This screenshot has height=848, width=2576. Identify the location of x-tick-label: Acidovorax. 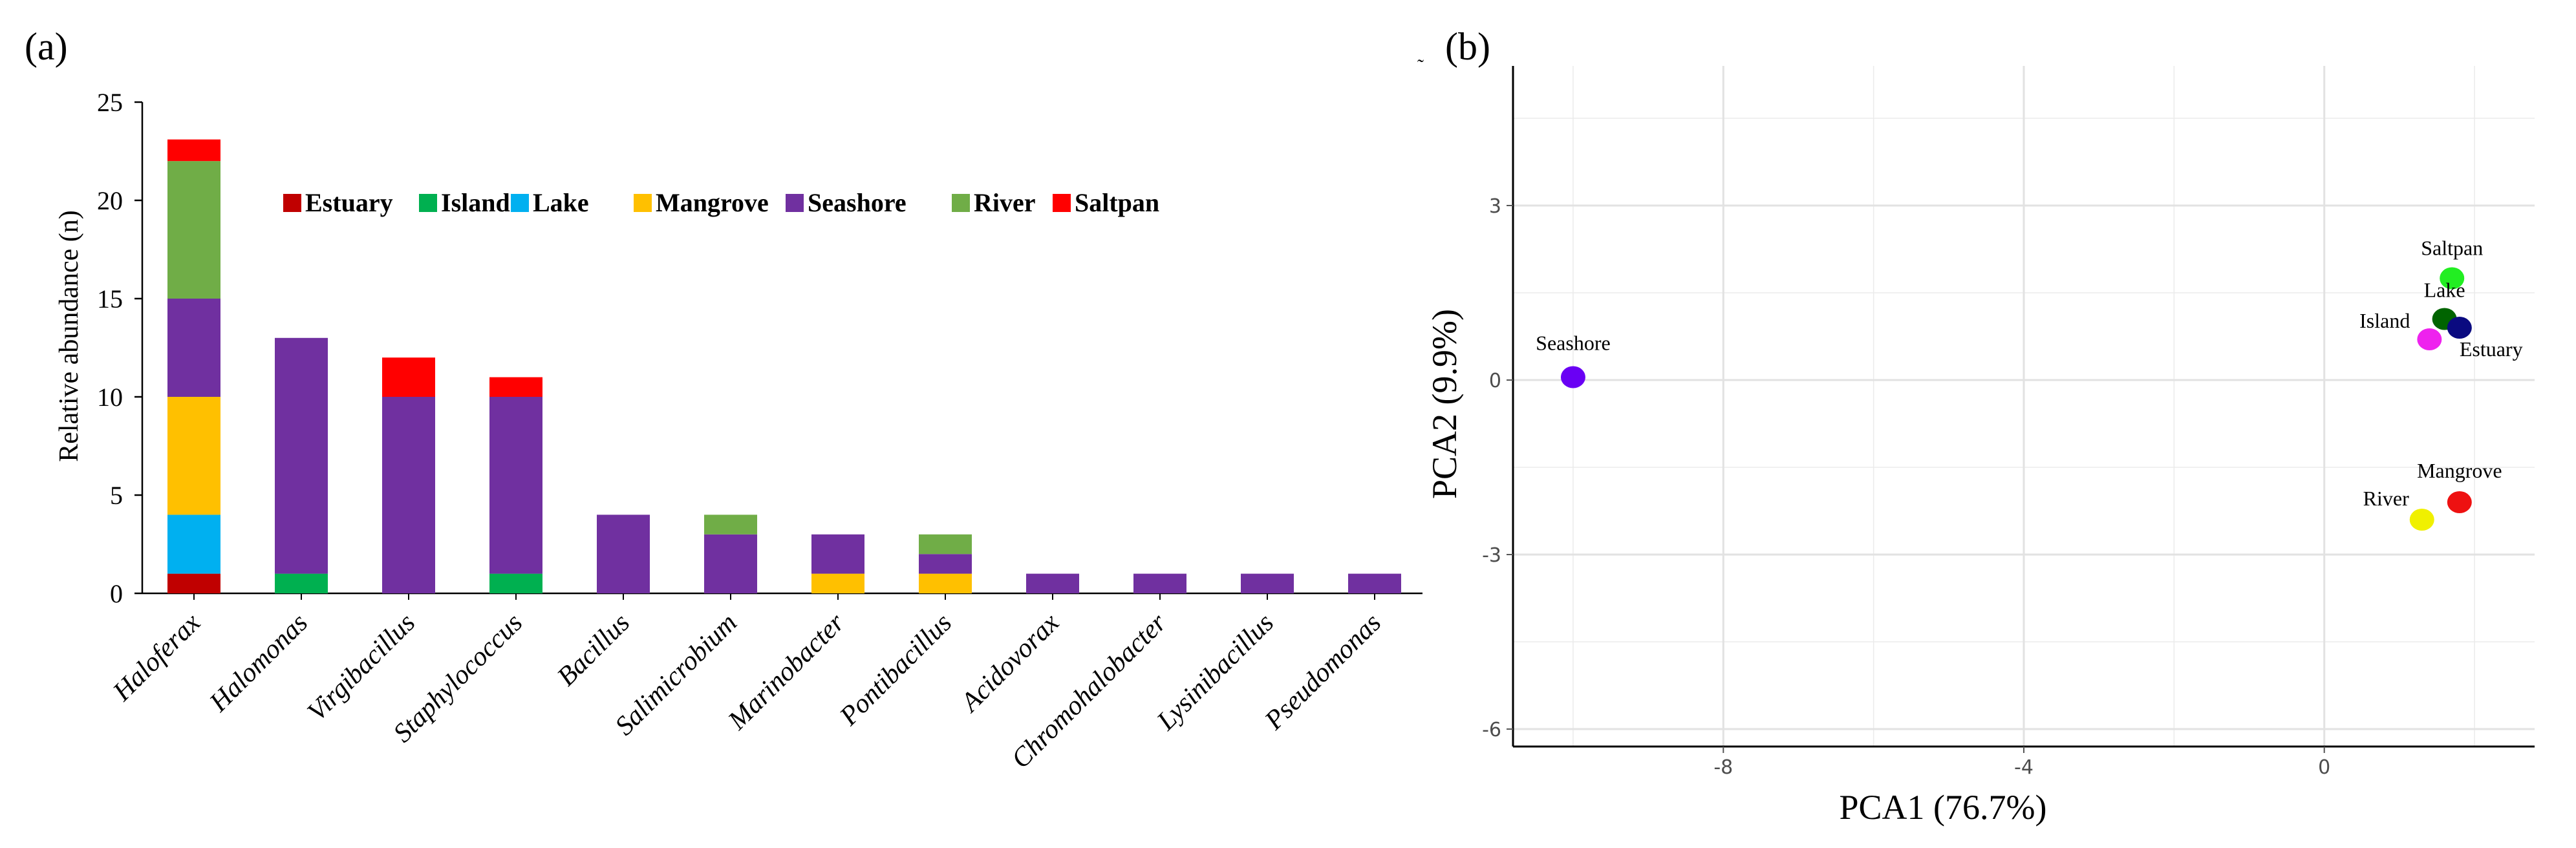
(1010, 664).